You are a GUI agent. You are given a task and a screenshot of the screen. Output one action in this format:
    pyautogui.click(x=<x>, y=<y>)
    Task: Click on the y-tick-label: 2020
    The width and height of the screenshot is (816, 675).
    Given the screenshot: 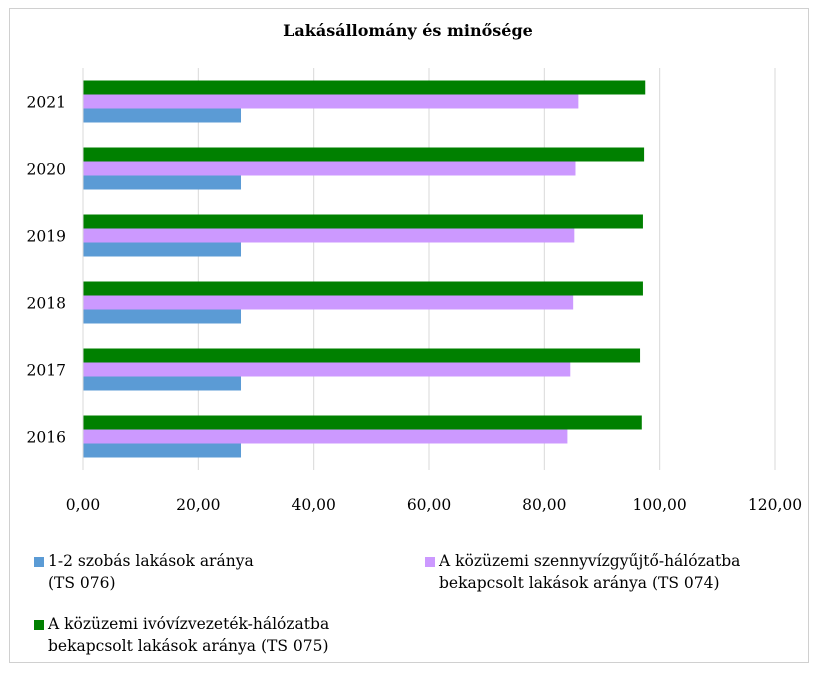 What is the action you would take?
    pyautogui.click(x=46, y=170)
    